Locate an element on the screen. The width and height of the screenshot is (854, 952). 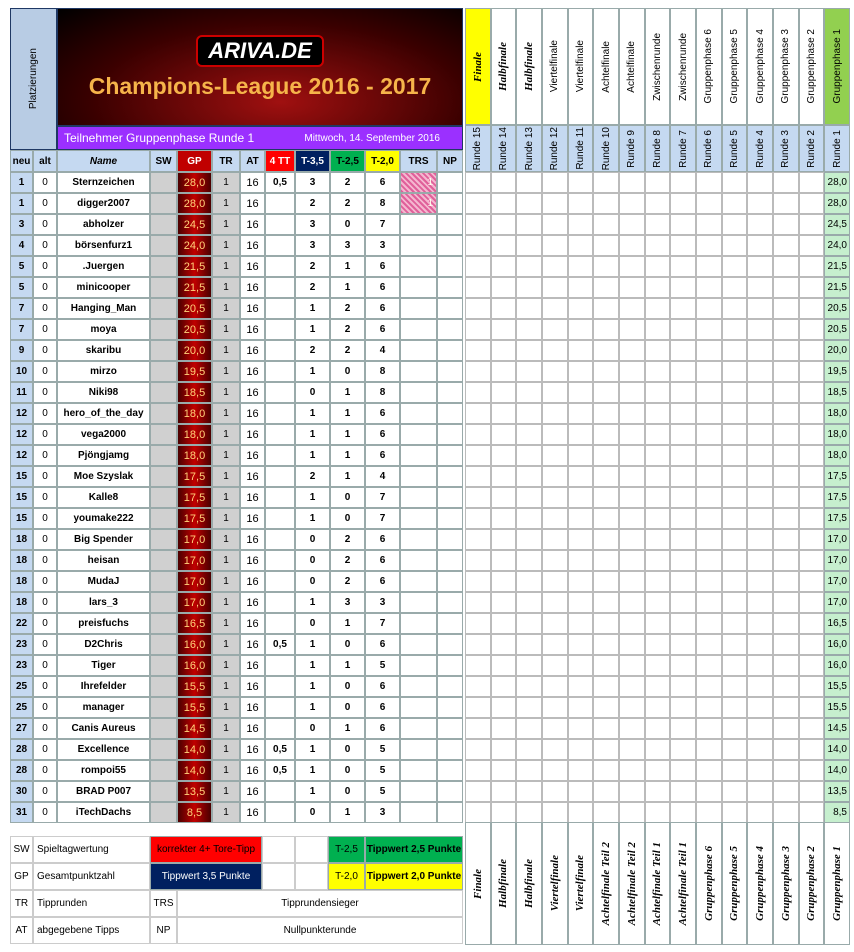
cell-gp: 21,5 is located at coordinates (194, 266).